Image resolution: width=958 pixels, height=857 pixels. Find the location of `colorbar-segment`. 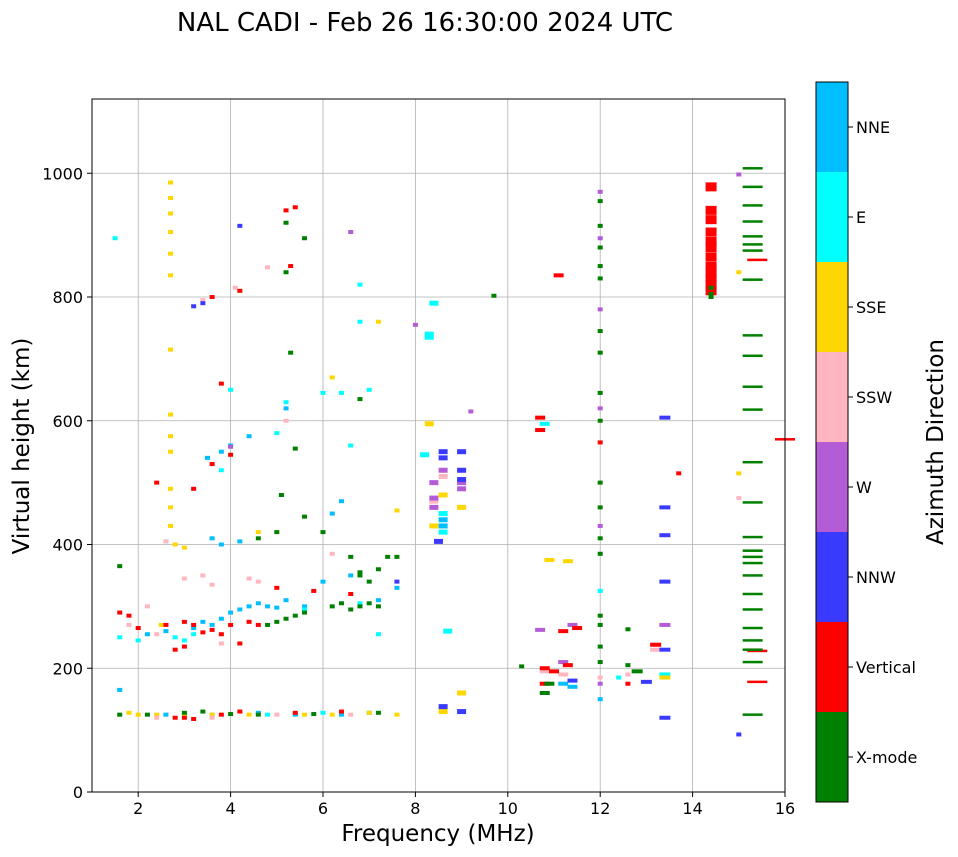

colorbar-segment is located at coordinates (832, 127).